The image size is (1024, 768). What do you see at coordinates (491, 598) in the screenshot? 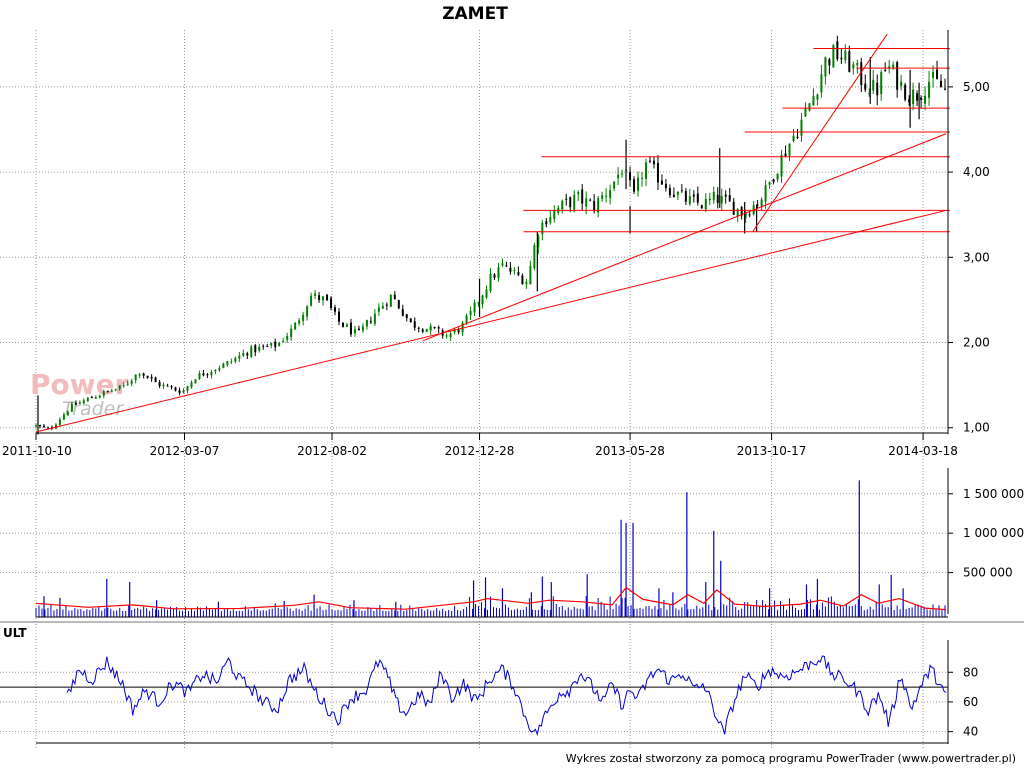
I see `volume-average-line` at bounding box center [491, 598].